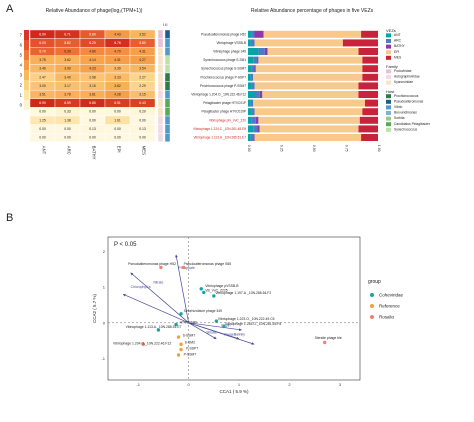  Describe the element at coordinates (142, 34) in the screenshot. I see `heatmap-cell-value: 3.52` at that location.